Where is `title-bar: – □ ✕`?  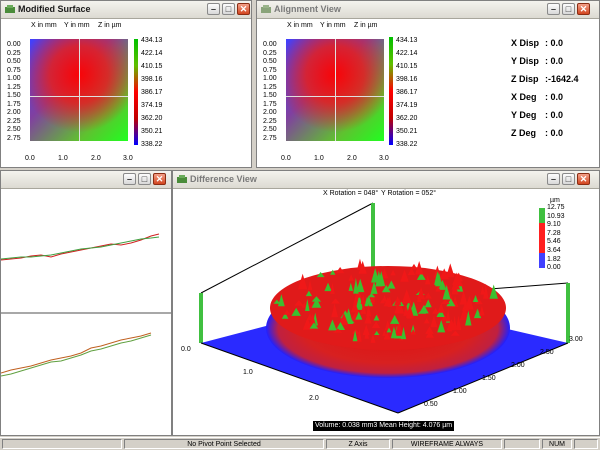 title-bar: – □ ✕ is located at coordinates (86, 180).